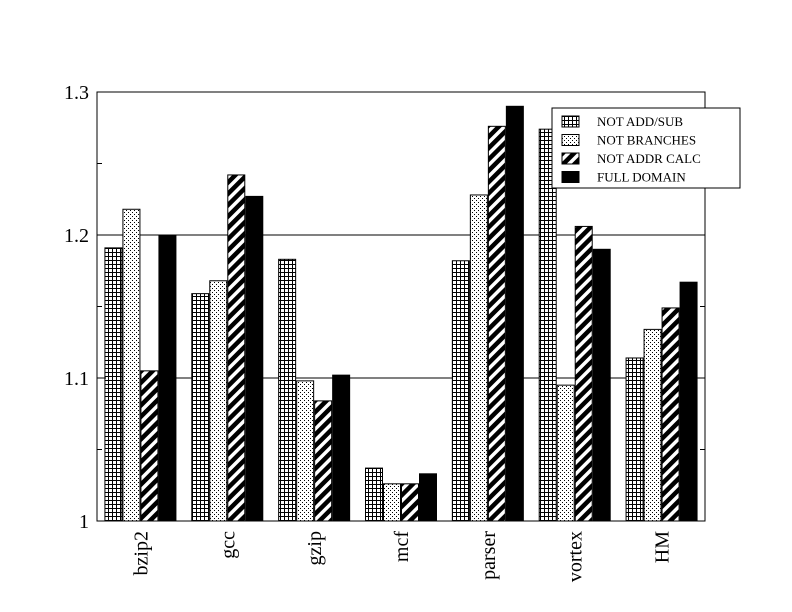  I want to click on y-tick-label-0: 1, so click(84, 522).